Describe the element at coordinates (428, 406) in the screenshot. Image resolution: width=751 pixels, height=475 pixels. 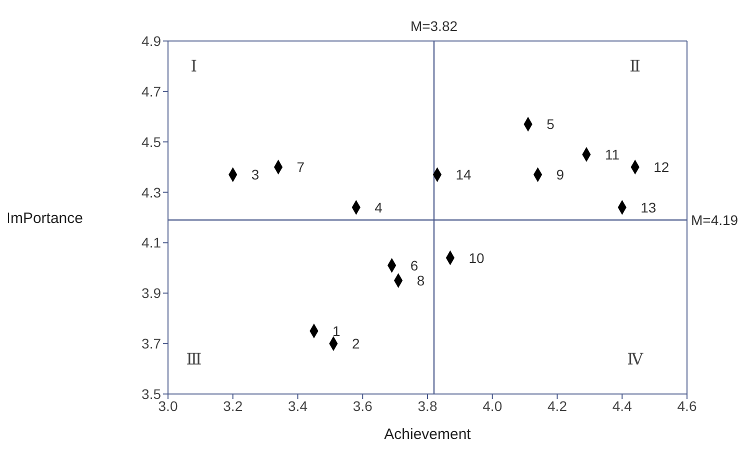
I see `x-tick-label: 3.8` at that location.